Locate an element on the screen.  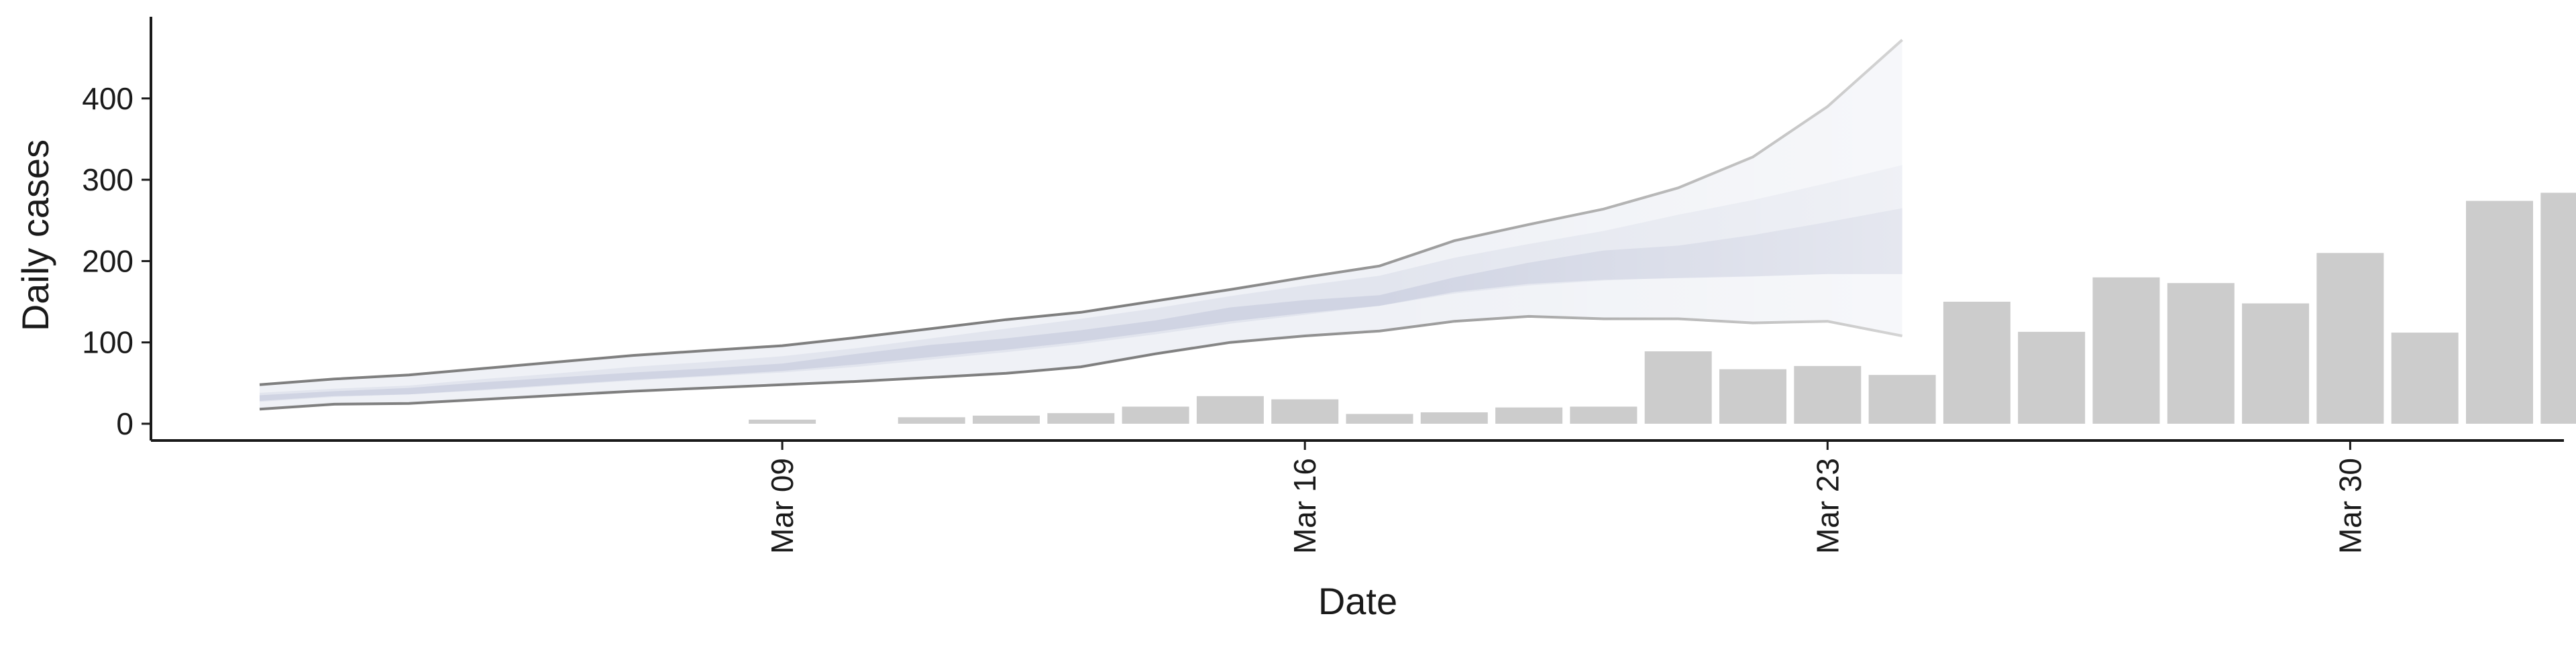
y-axis-ticks: 0 100 200 300 400 is located at coordinates (116, 261).